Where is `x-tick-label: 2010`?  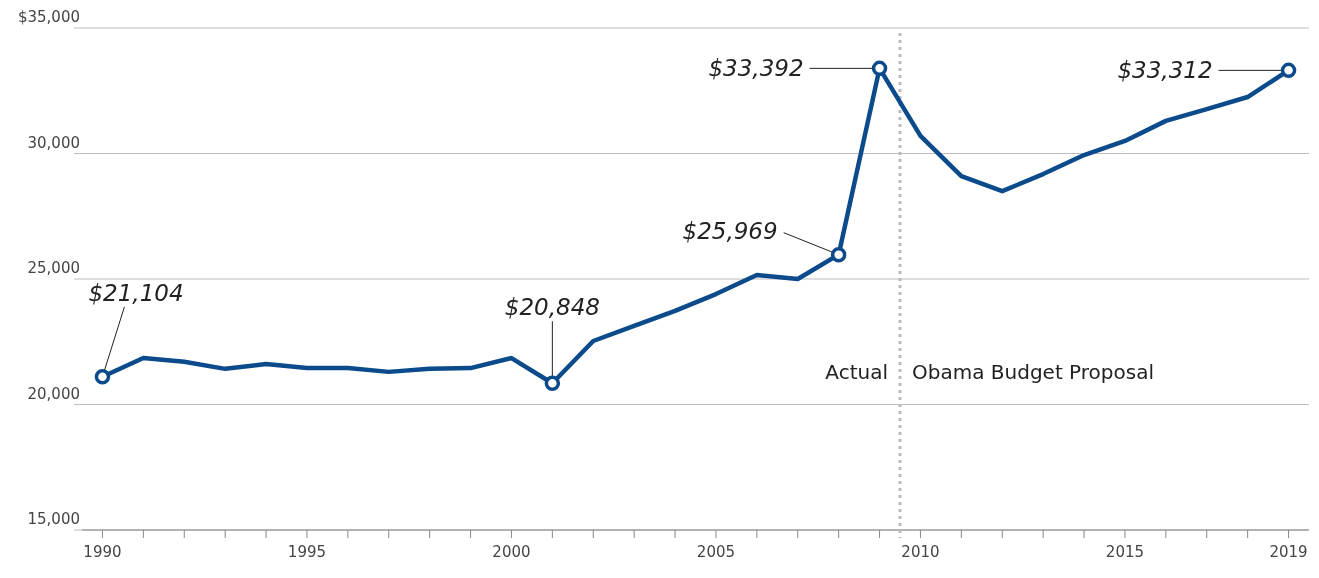
x-tick-label: 2010 is located at coordinates (920, 552).